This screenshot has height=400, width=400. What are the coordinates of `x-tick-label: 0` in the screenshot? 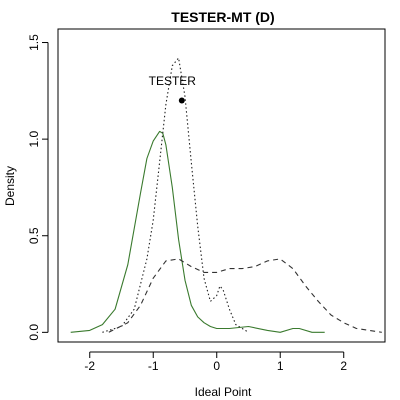 It's located at (216, 366).